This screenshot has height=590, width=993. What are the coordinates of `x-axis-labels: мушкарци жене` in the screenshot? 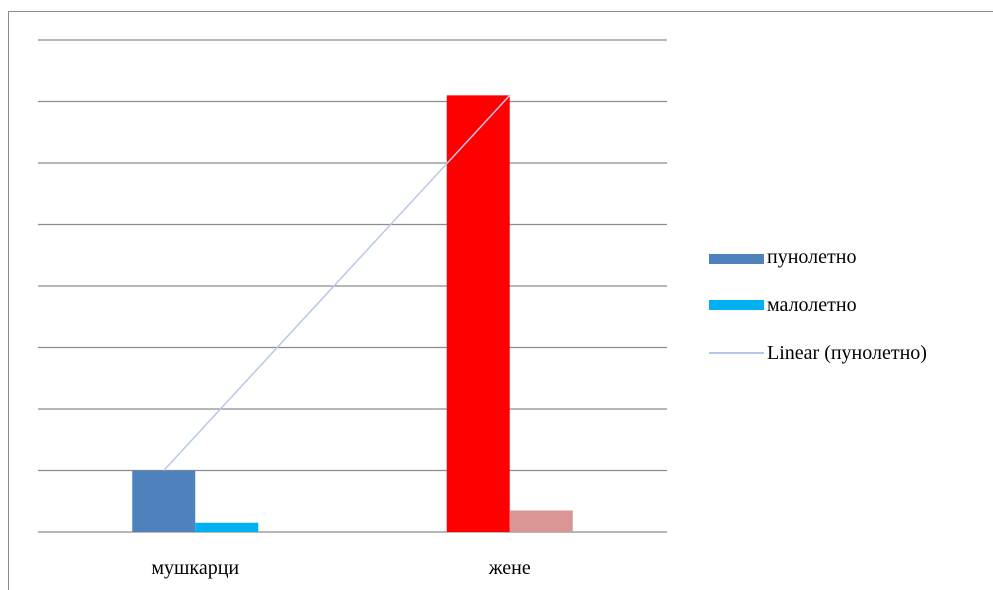 It's located at (341, 568).